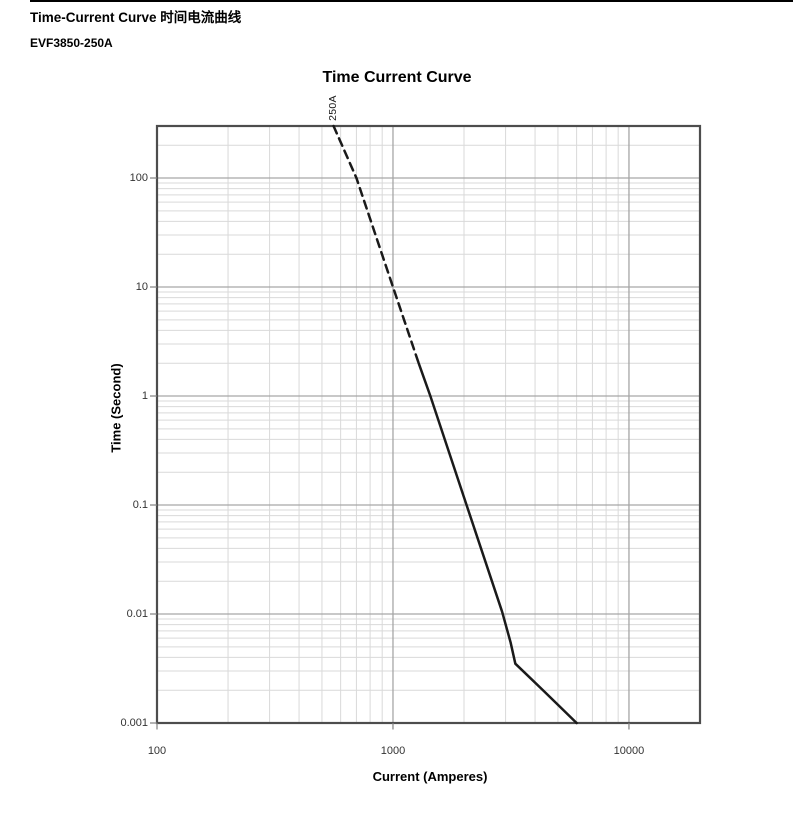 The image size is (793, 821). What do you see at coordinates (138, 178) in the screenshot?
I see `y-tick-label: 100` at bounding box center [138, 178].